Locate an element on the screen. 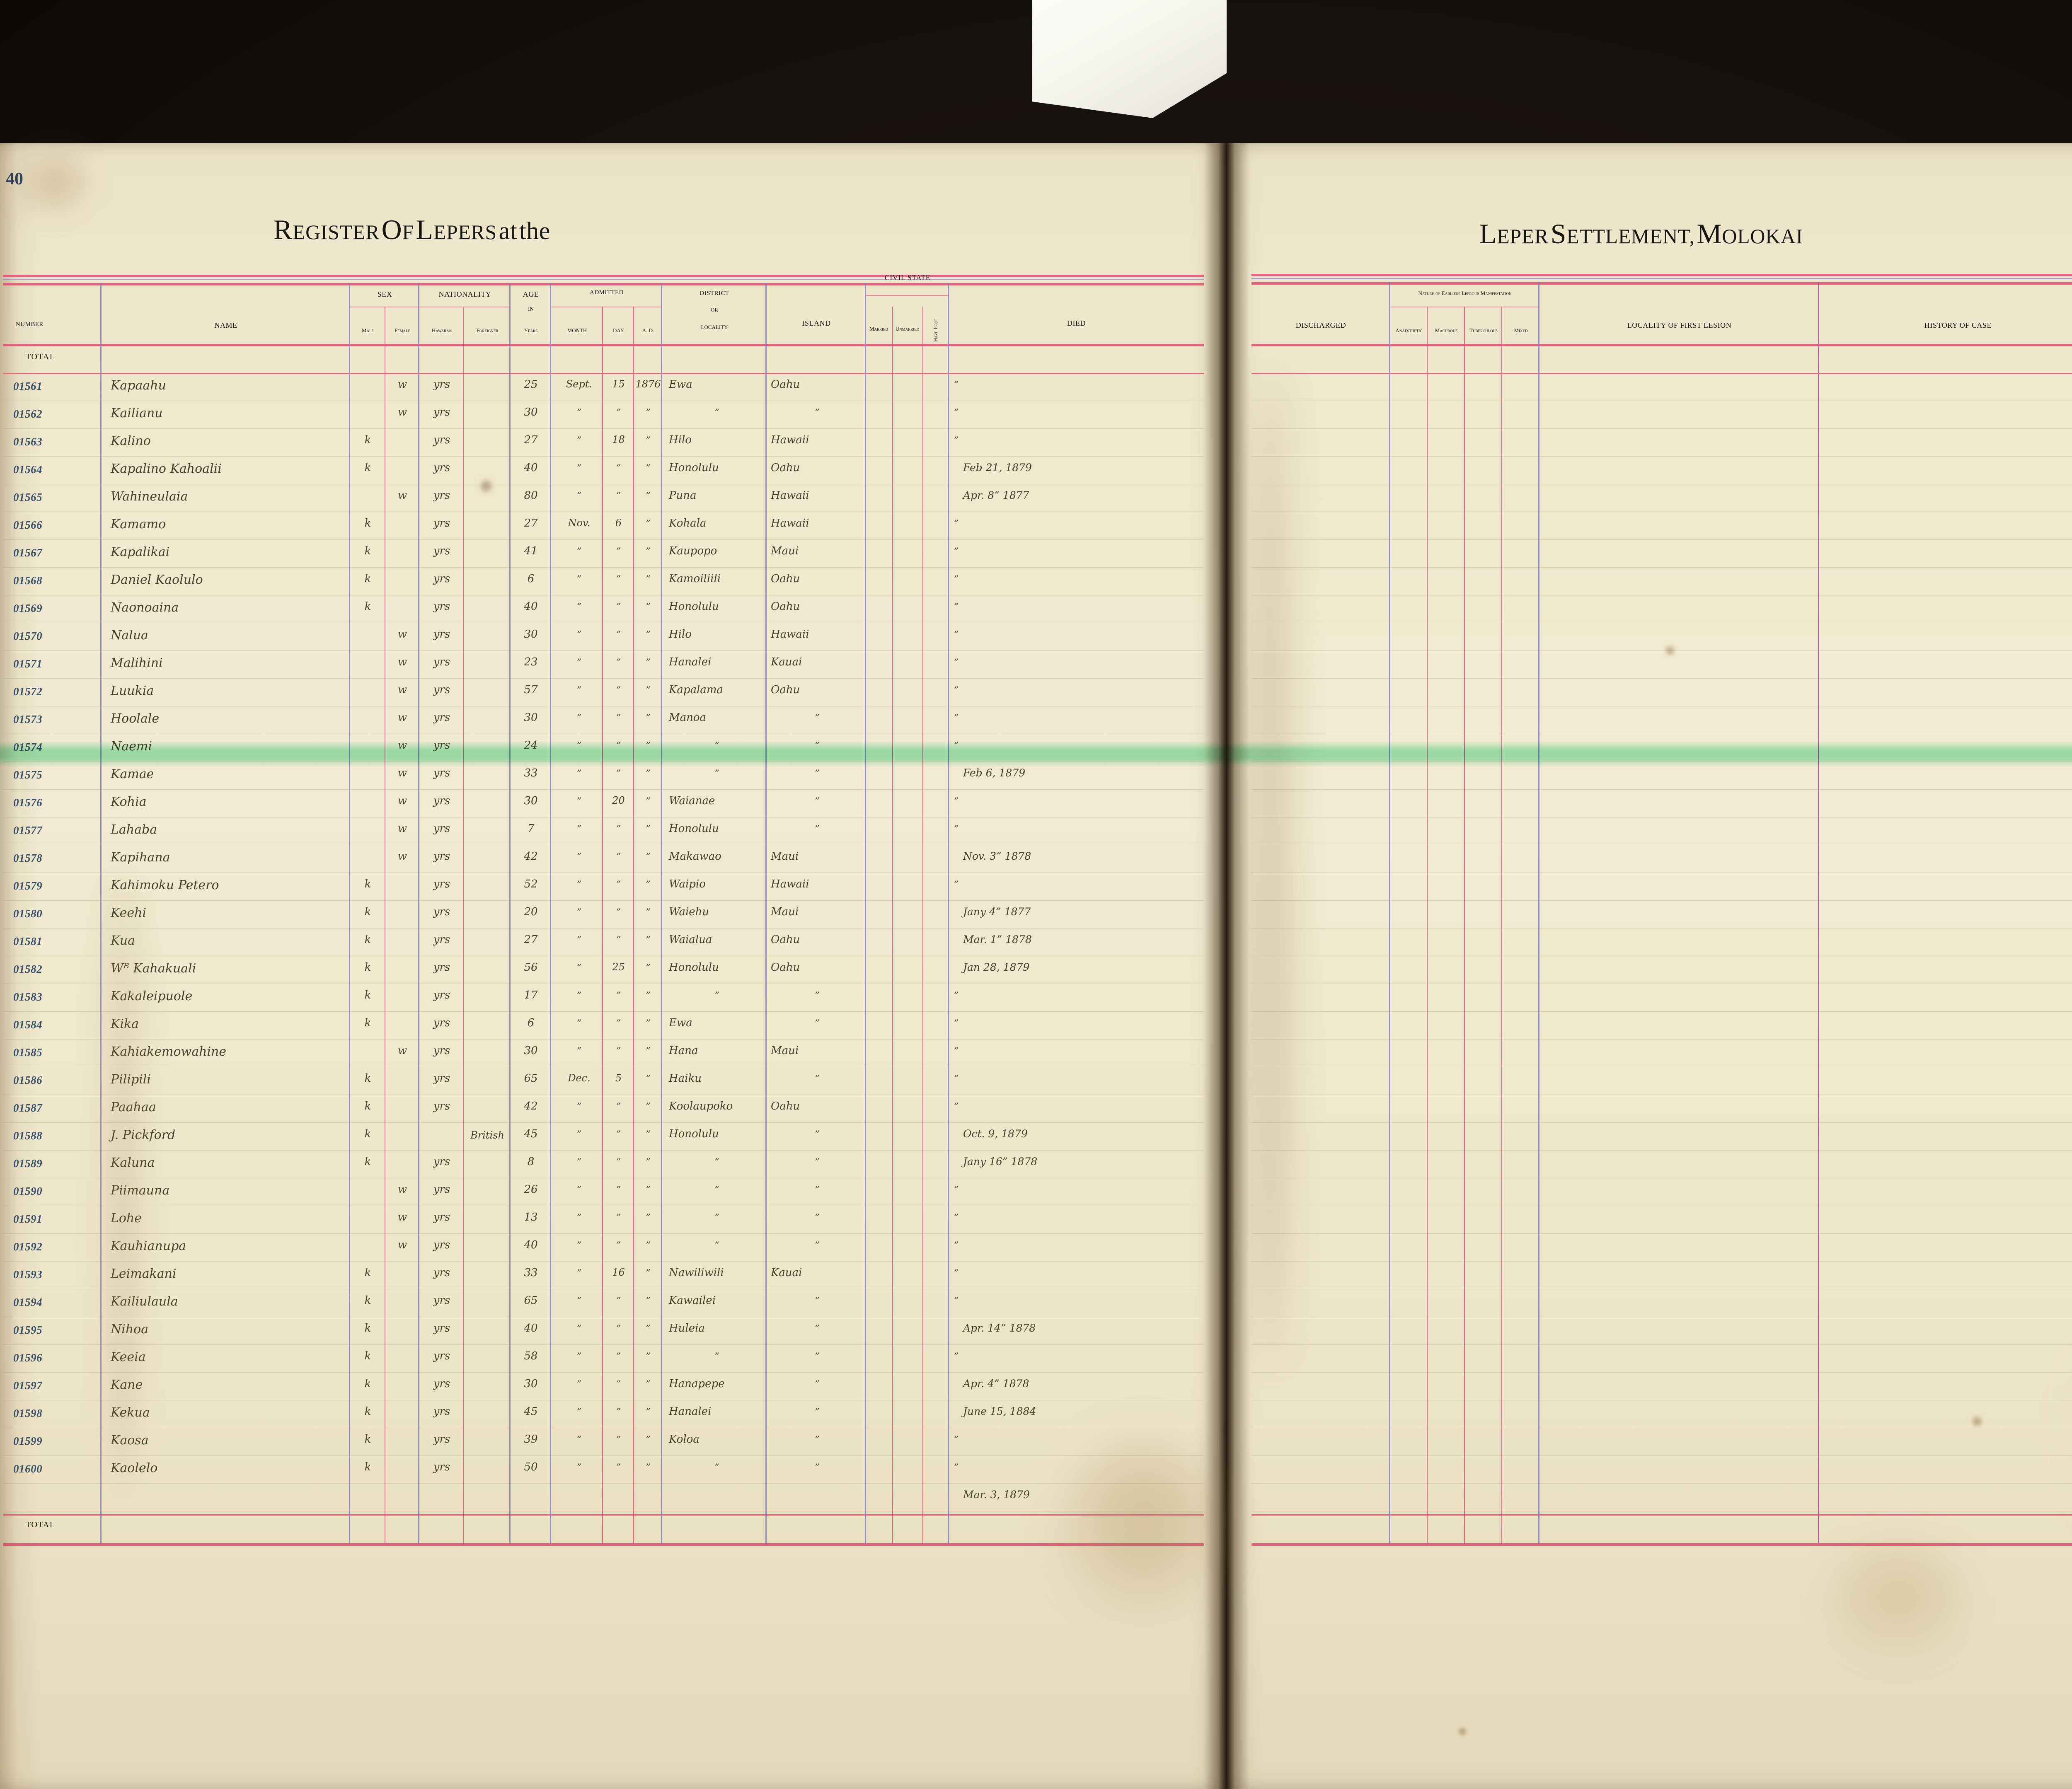 This screenshot has width=2072, height=1789. column-header-married: Married is located at coordinates (878, 329).